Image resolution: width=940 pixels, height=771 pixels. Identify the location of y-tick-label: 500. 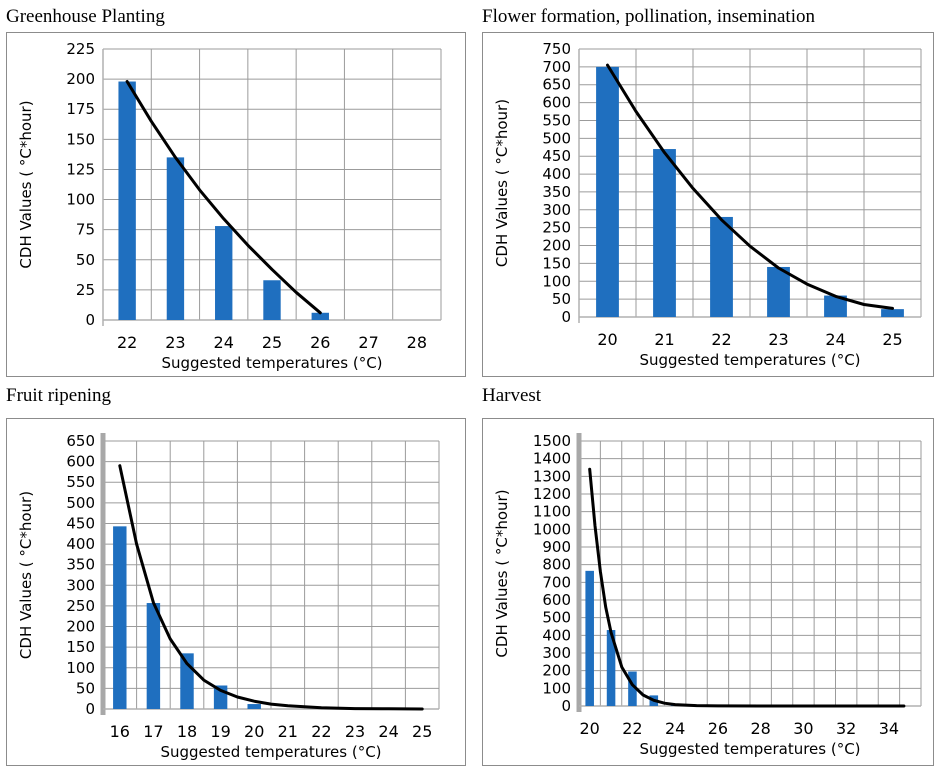
(80, 503).